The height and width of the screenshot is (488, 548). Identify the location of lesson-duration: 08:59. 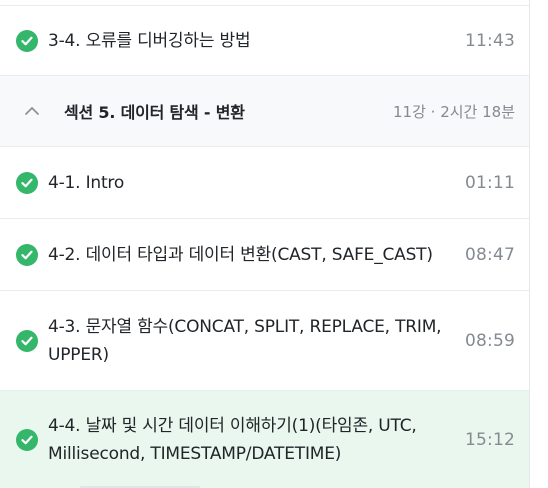
(490, 340).